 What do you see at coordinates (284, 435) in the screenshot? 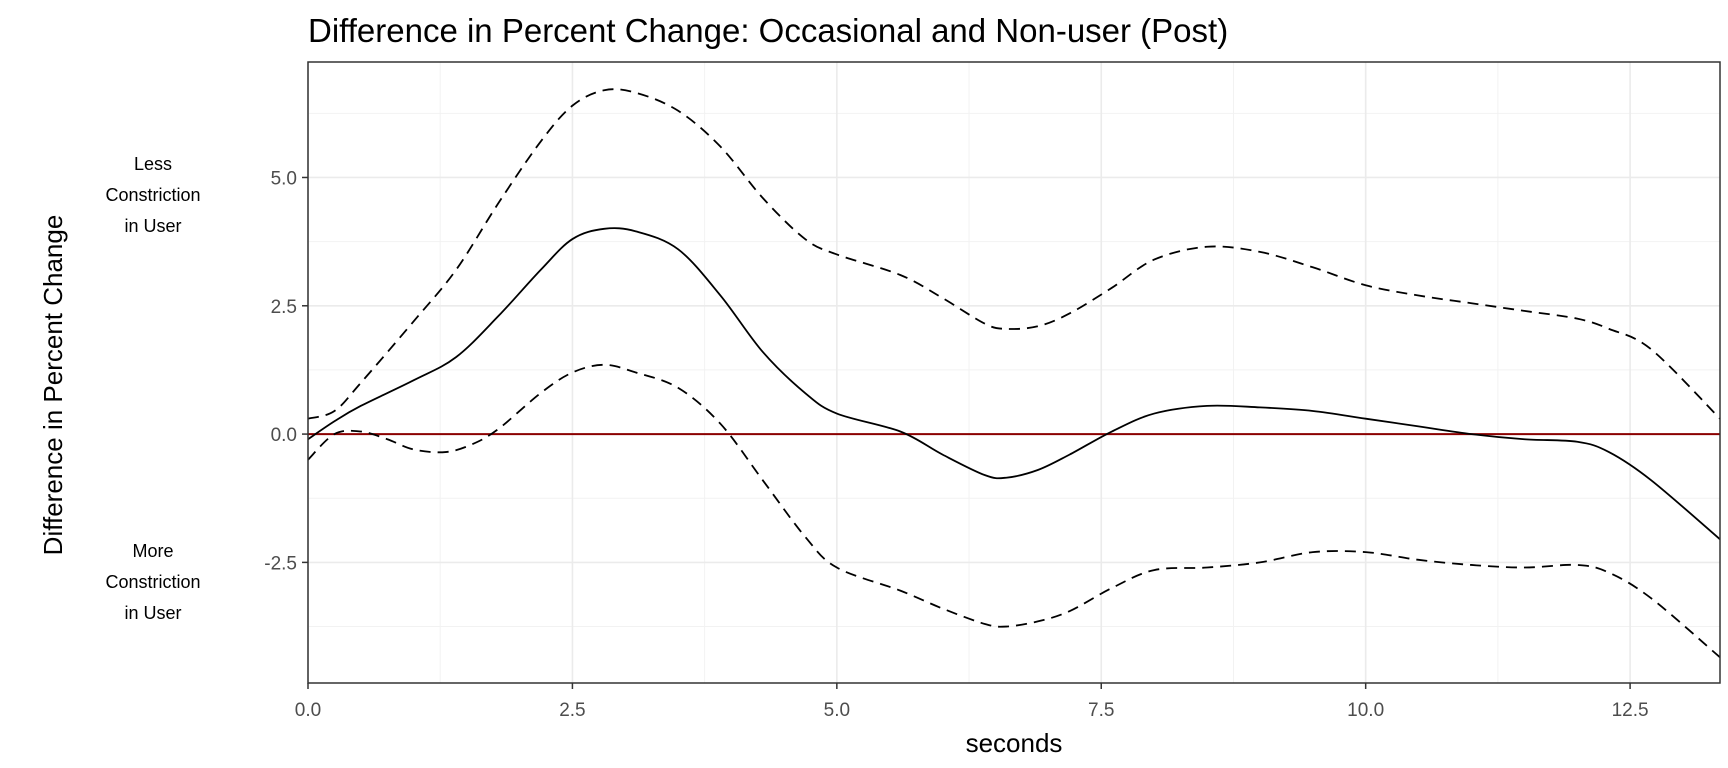
I see `y-tick-label: 0.0` at bounding box center [284, 435].